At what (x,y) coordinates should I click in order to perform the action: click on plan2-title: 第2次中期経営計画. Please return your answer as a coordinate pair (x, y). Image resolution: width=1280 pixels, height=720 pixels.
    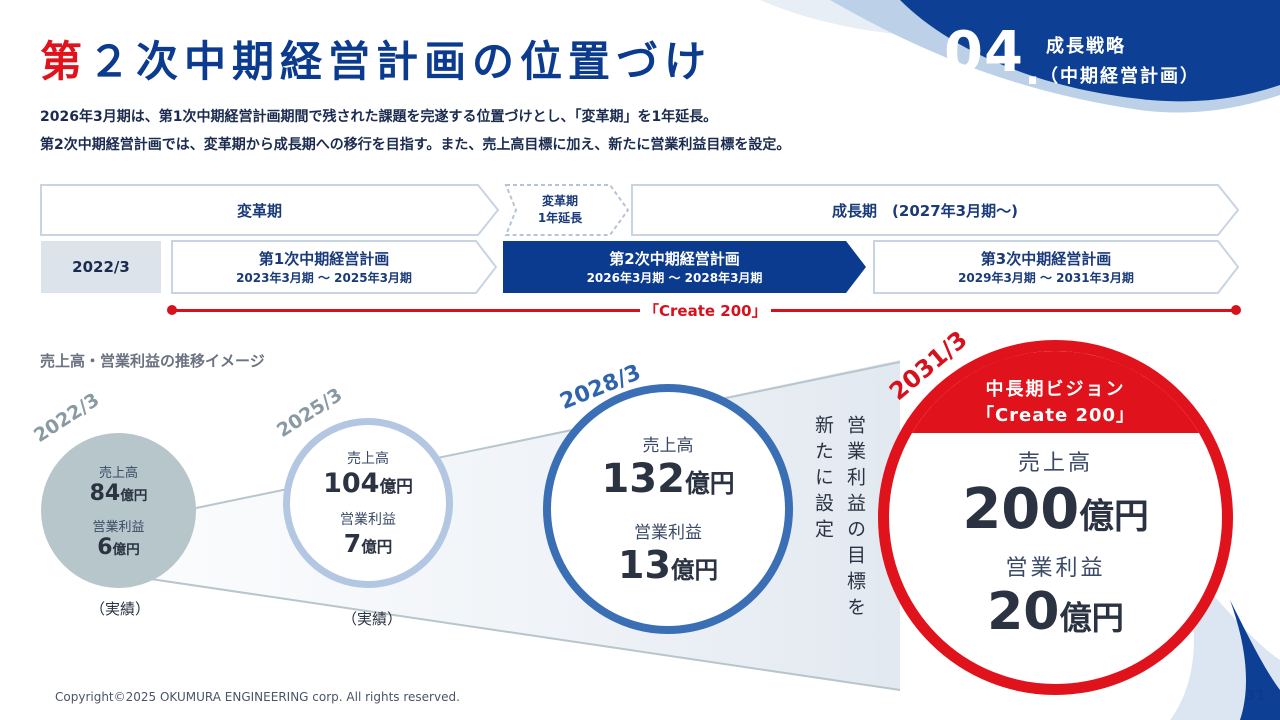
    Looking at the image, I should click on (674, 259).